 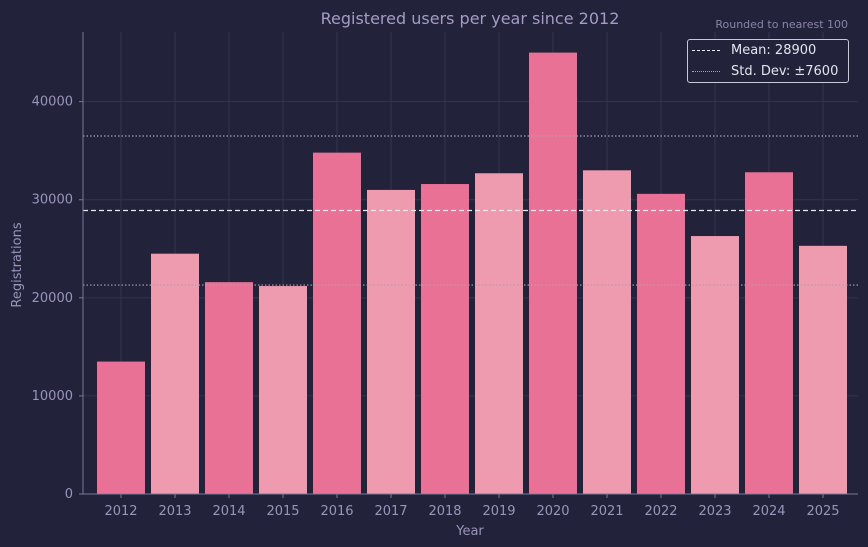 I want to click on y-tick-label: 20000, so click(x=52, y=298).